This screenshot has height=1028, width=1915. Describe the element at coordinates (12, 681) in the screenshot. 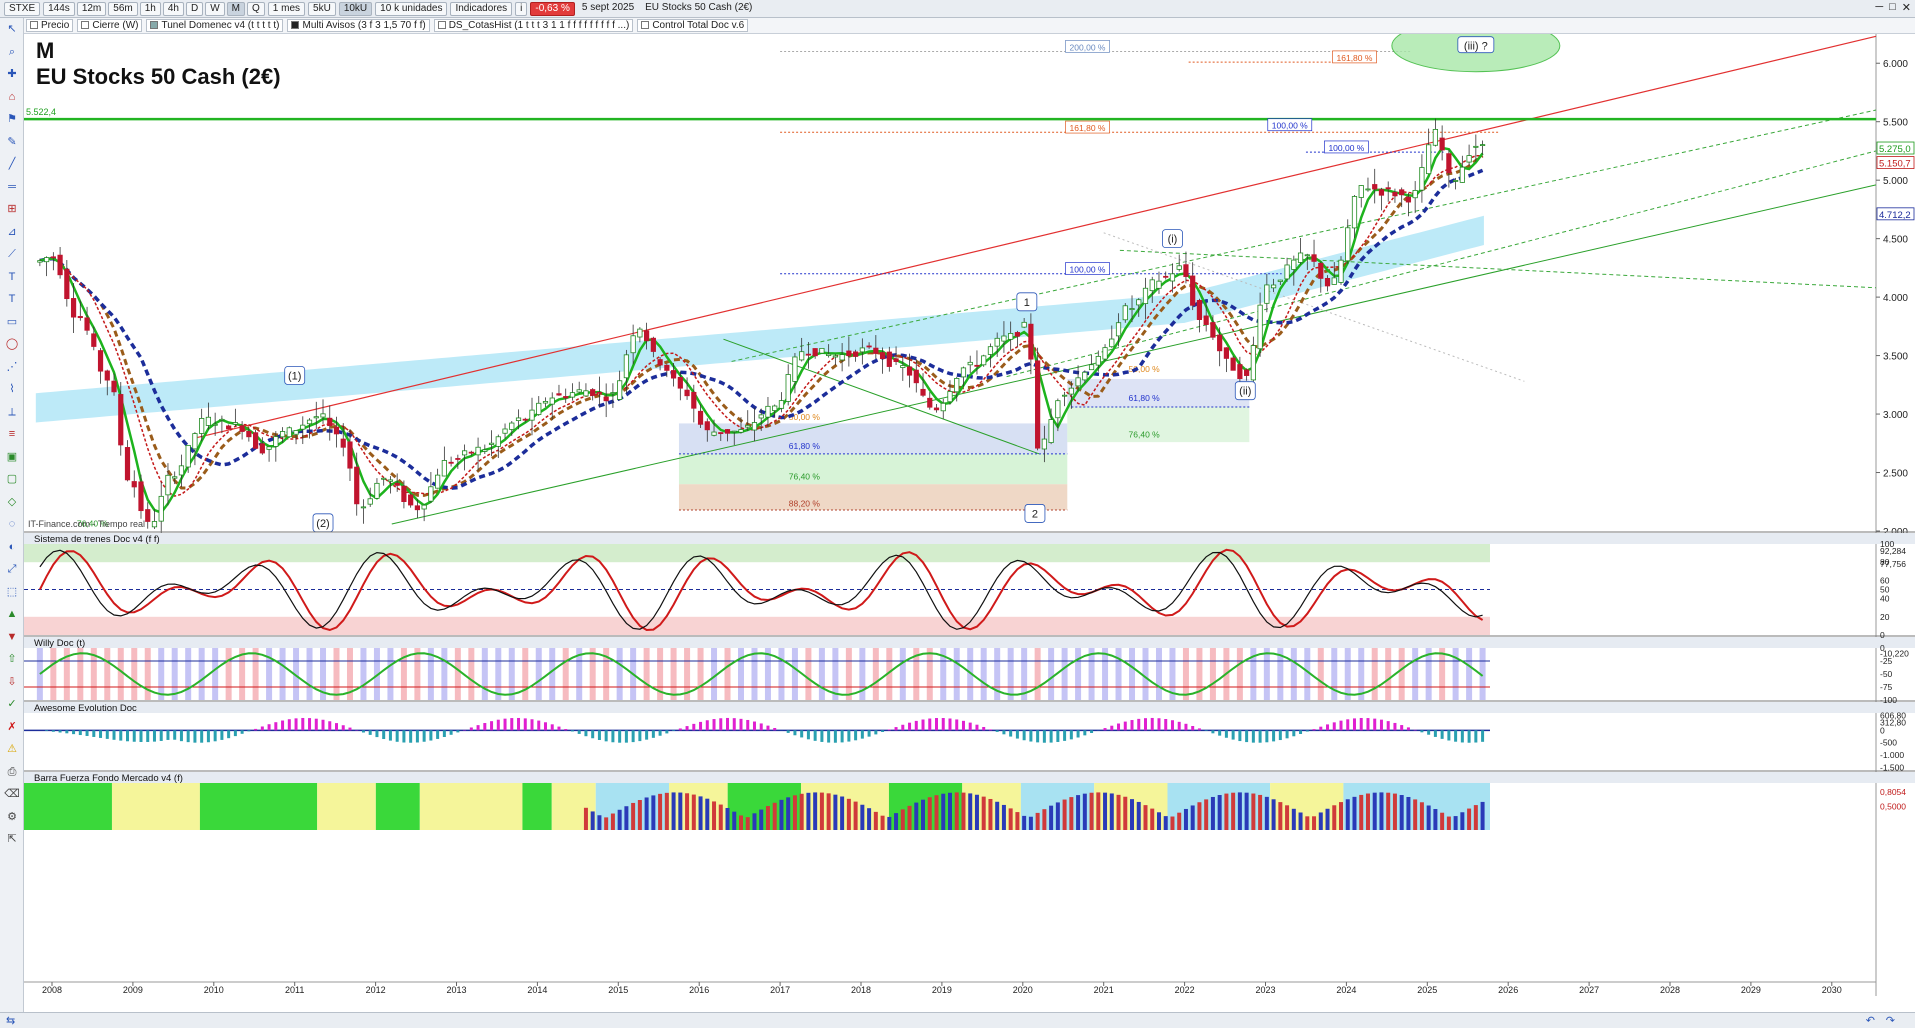

I see `tool-29-icon: ⇩` at that location.